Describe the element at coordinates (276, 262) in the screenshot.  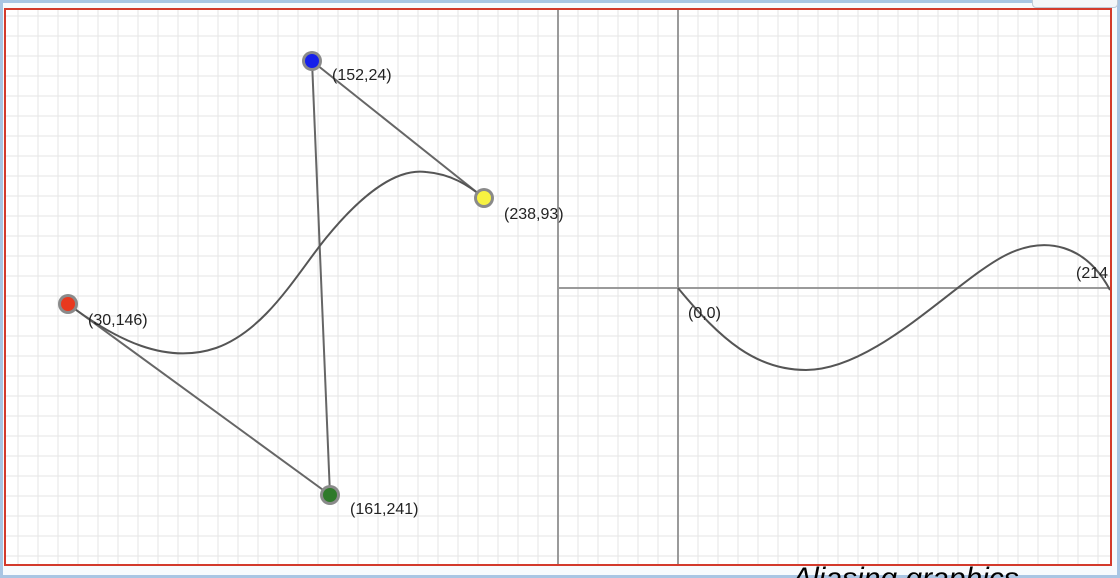
I see `bezier-curve` at that location.